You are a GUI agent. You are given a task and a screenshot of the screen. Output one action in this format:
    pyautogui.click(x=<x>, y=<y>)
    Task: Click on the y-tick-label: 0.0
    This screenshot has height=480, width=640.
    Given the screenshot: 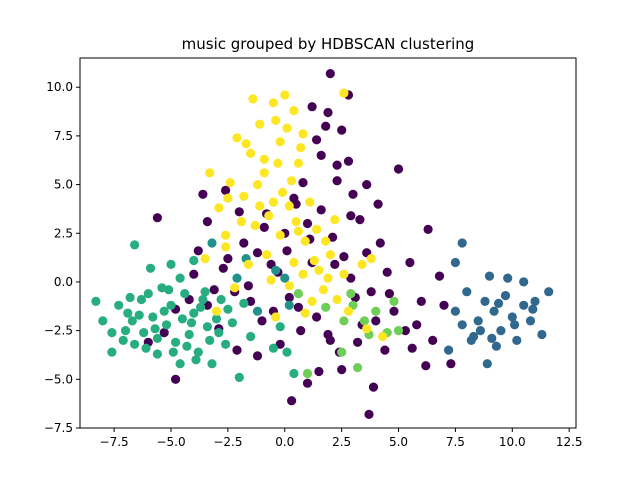 What is the action you would take?
    pyautogui.click(x=63, y=282)
    